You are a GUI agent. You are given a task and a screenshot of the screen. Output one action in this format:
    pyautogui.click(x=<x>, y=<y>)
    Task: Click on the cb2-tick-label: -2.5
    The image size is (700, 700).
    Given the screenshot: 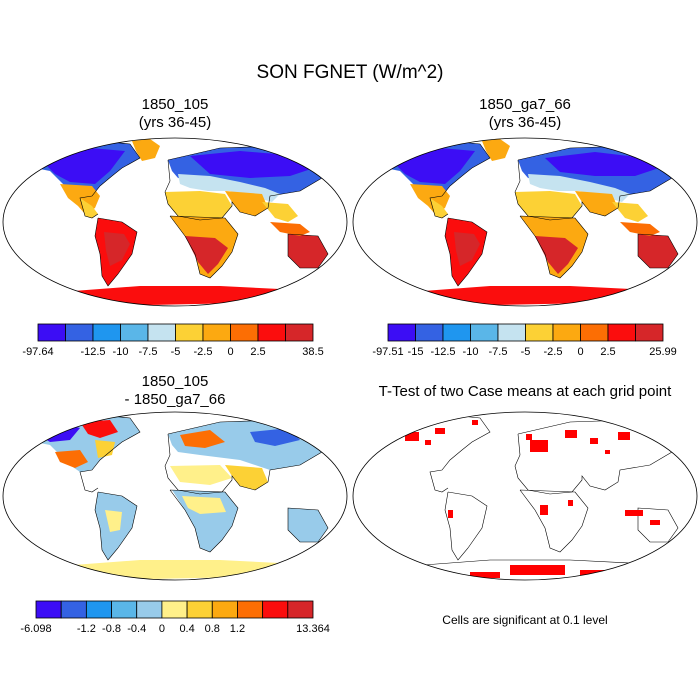 What is the action you would take?
    pyautogui.click(x=553, y=352)
    